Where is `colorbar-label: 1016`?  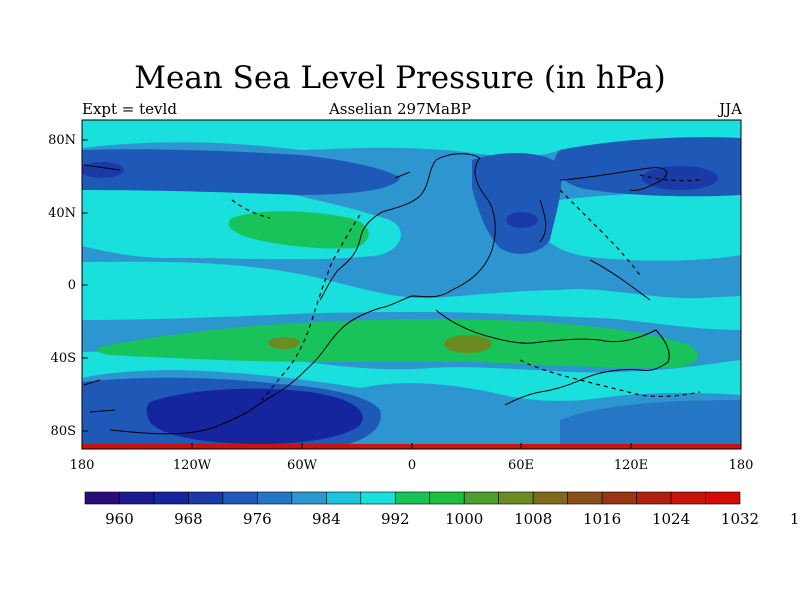
colorbar-label: 1016 is located at coordinates (602, 519).